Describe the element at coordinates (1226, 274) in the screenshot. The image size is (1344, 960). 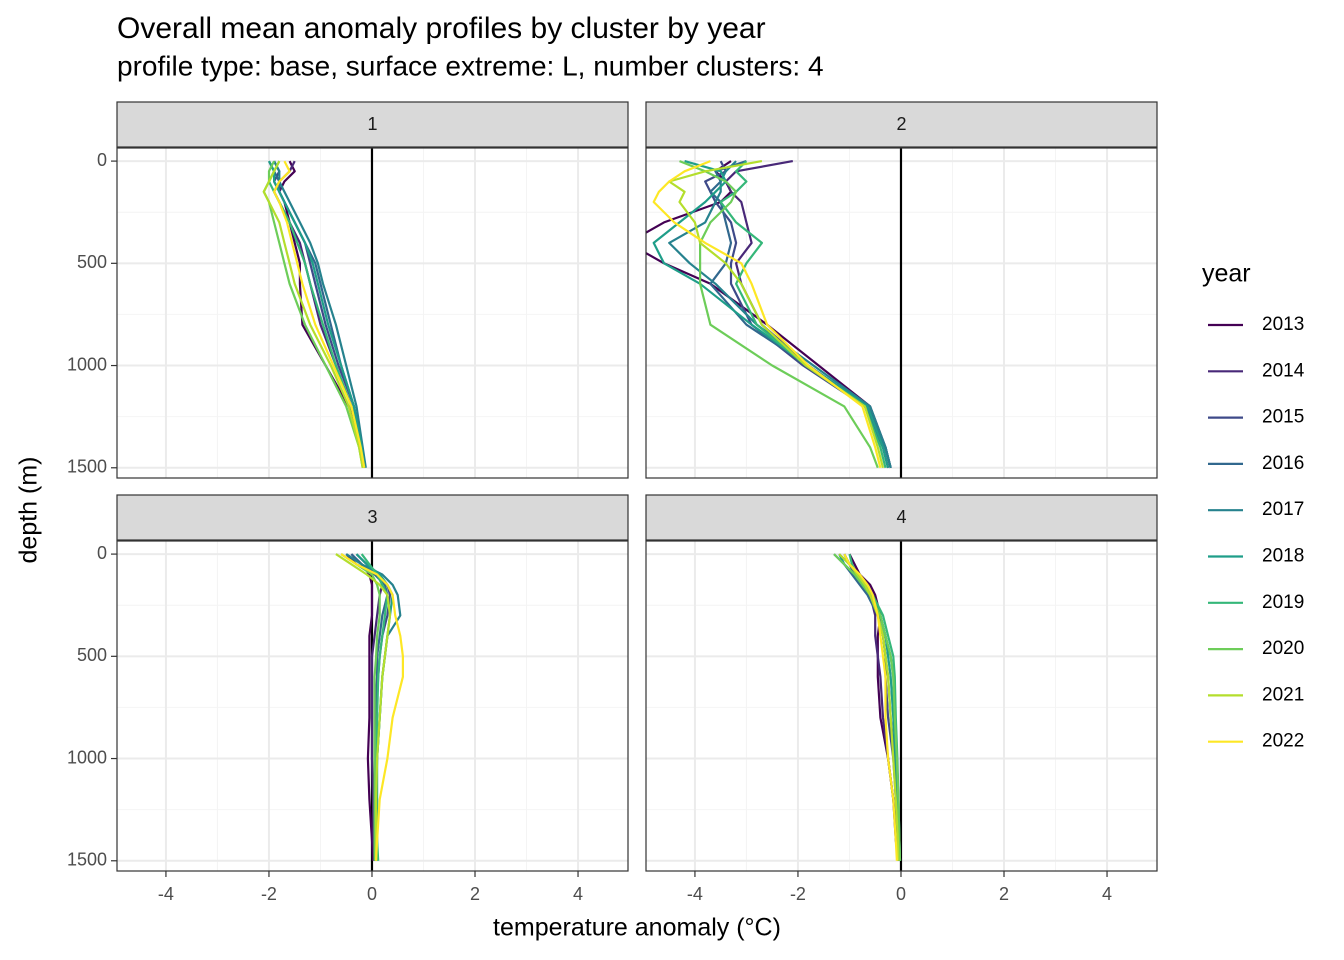
I see `legend-title: year` at that location.